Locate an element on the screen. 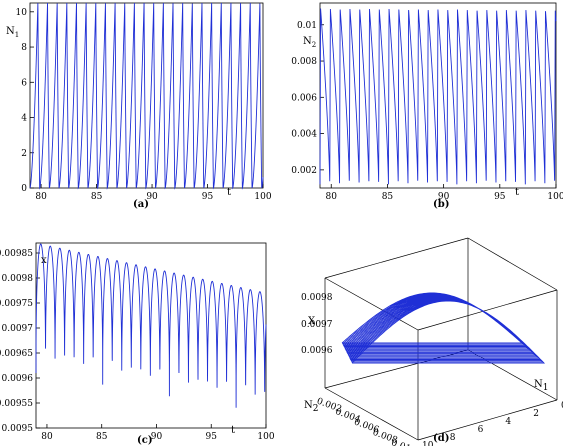  y-tick-label-c: 0.0098 is located at coordinates (18, 279).